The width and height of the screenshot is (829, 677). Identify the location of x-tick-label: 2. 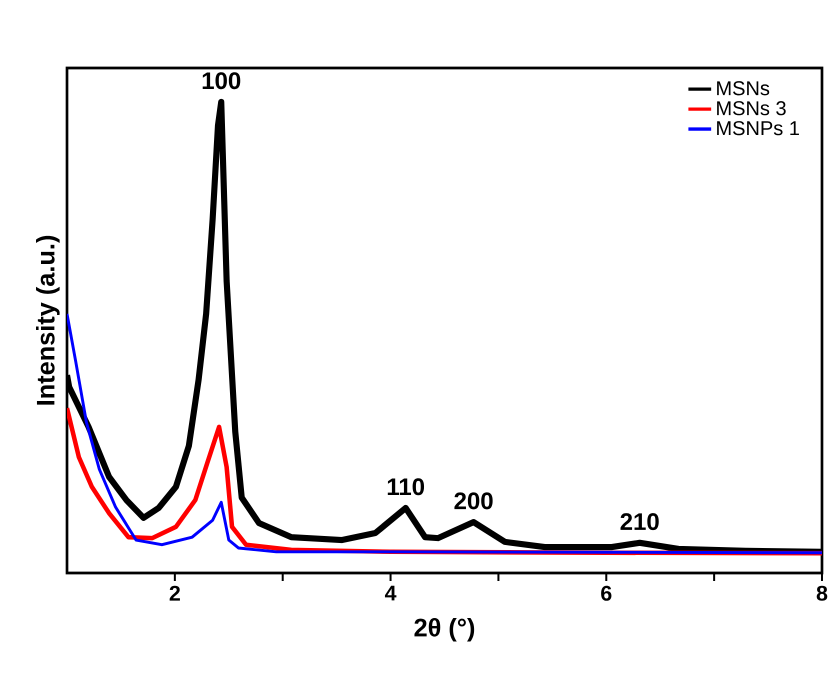
(175, 593).